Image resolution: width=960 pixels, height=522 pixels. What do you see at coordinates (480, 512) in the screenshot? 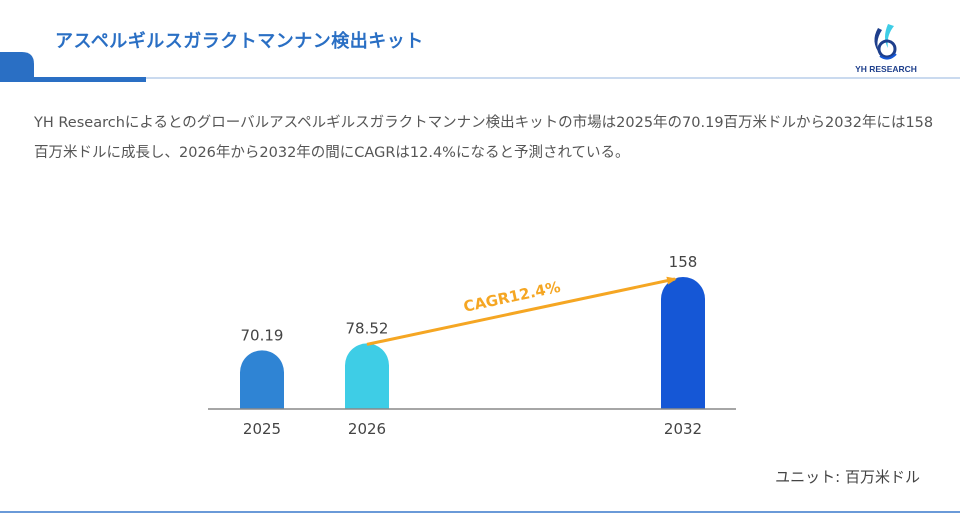
I see `bottom-divider` at bounding box center [480, 512].